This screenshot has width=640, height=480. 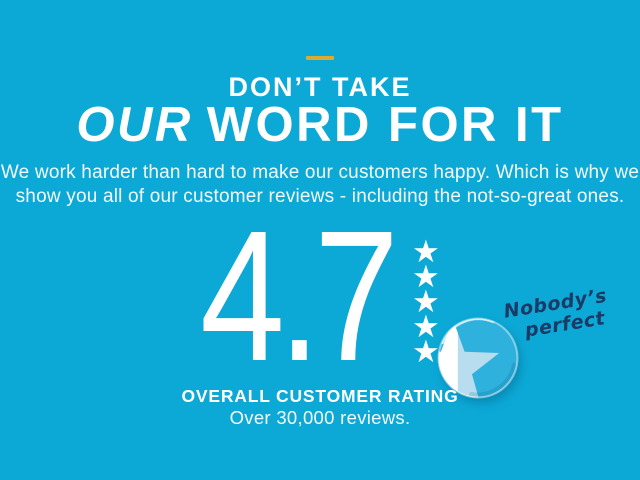 What do you see at coordinates (565, 313) in the screenshot?
I see `annotation-nobodys-perfect: Nobody’s perfect` at bounding box center [565, 313].